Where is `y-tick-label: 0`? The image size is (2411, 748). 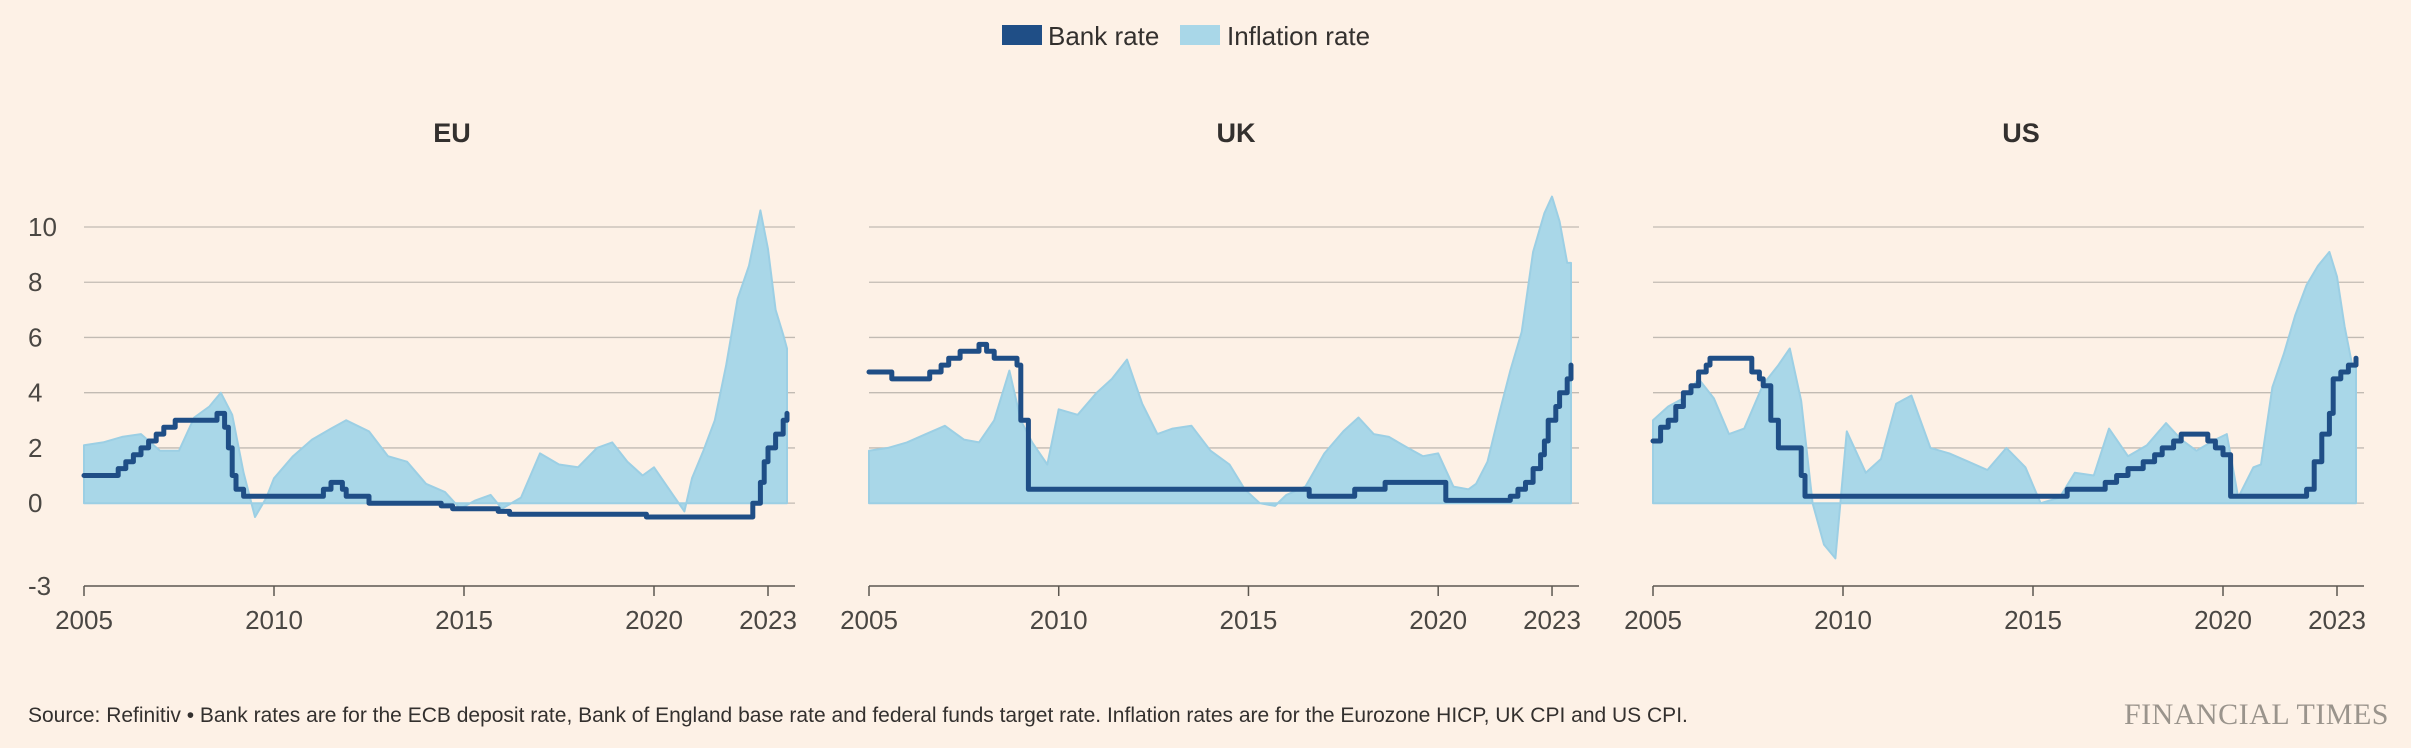
y-tick-label: 0 is located at coordinates (35, 503).